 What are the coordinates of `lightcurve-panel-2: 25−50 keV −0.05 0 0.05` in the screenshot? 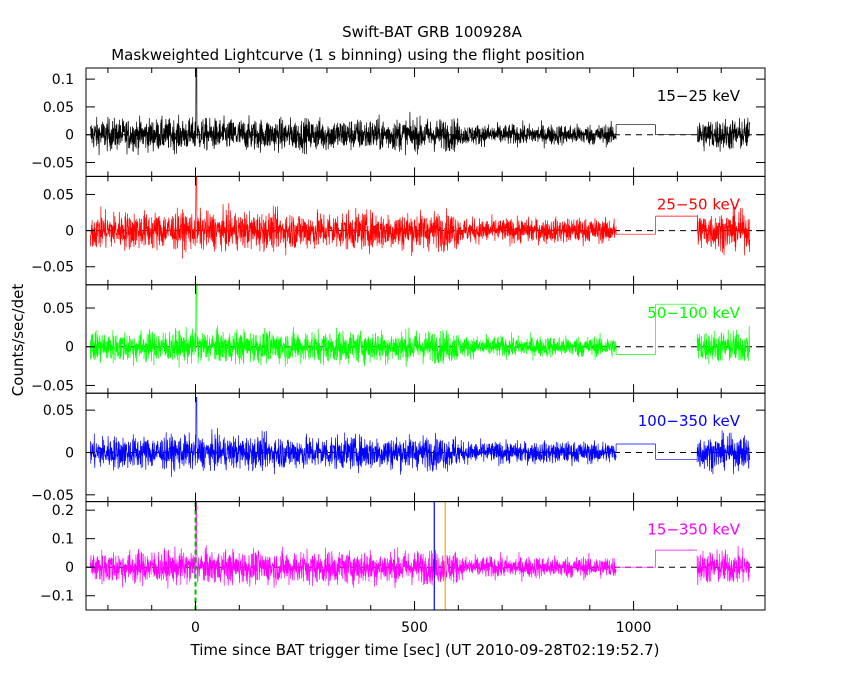 It's located at (398, 230).